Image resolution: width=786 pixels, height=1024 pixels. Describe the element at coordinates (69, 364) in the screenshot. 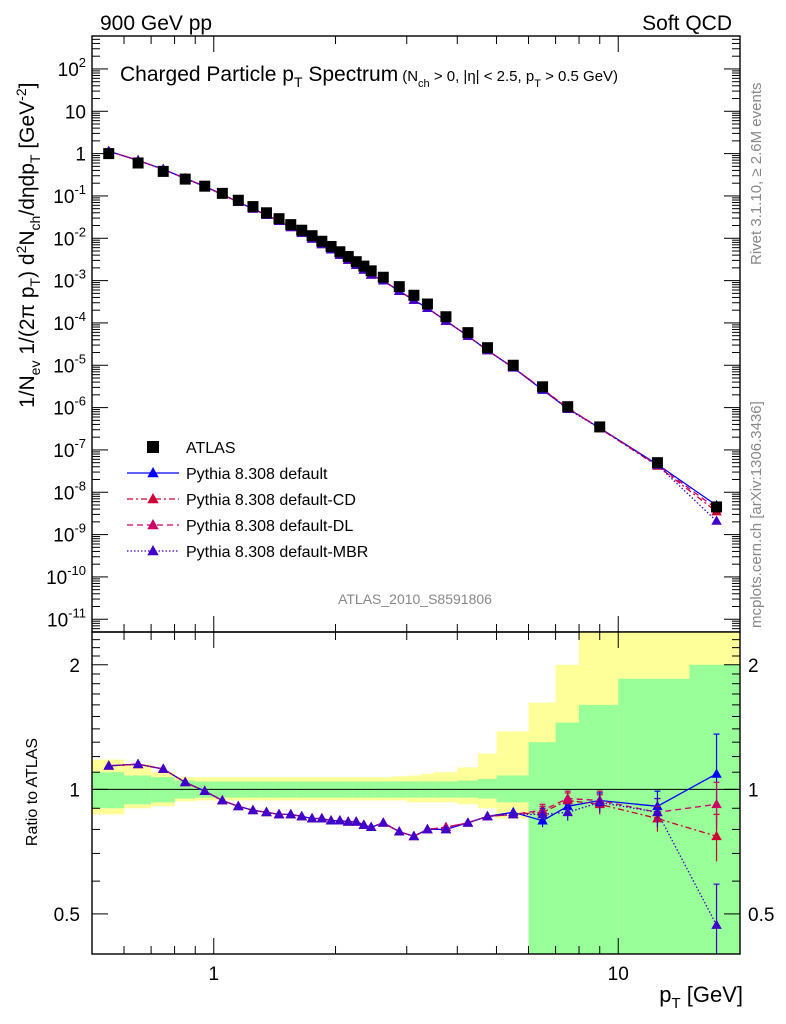

I see `y-tick-label: 10⁻⁵` at that location.